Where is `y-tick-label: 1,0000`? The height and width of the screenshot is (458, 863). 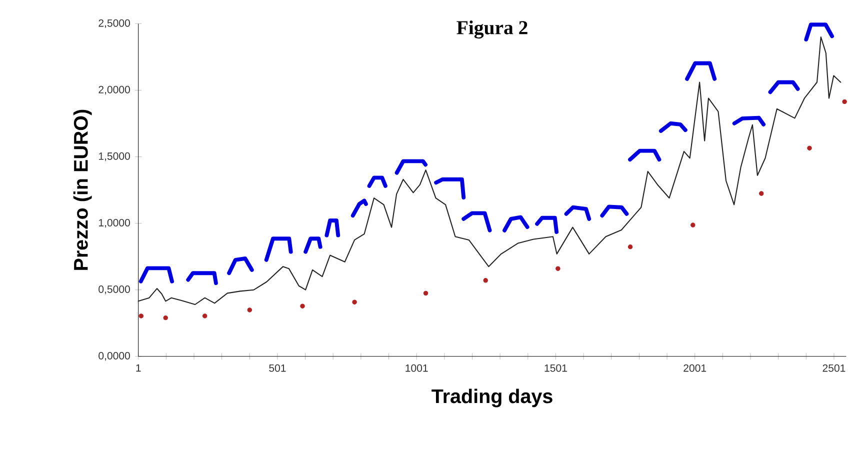
y-tick-label: 1,0000 is located at coordinates (114, 223).